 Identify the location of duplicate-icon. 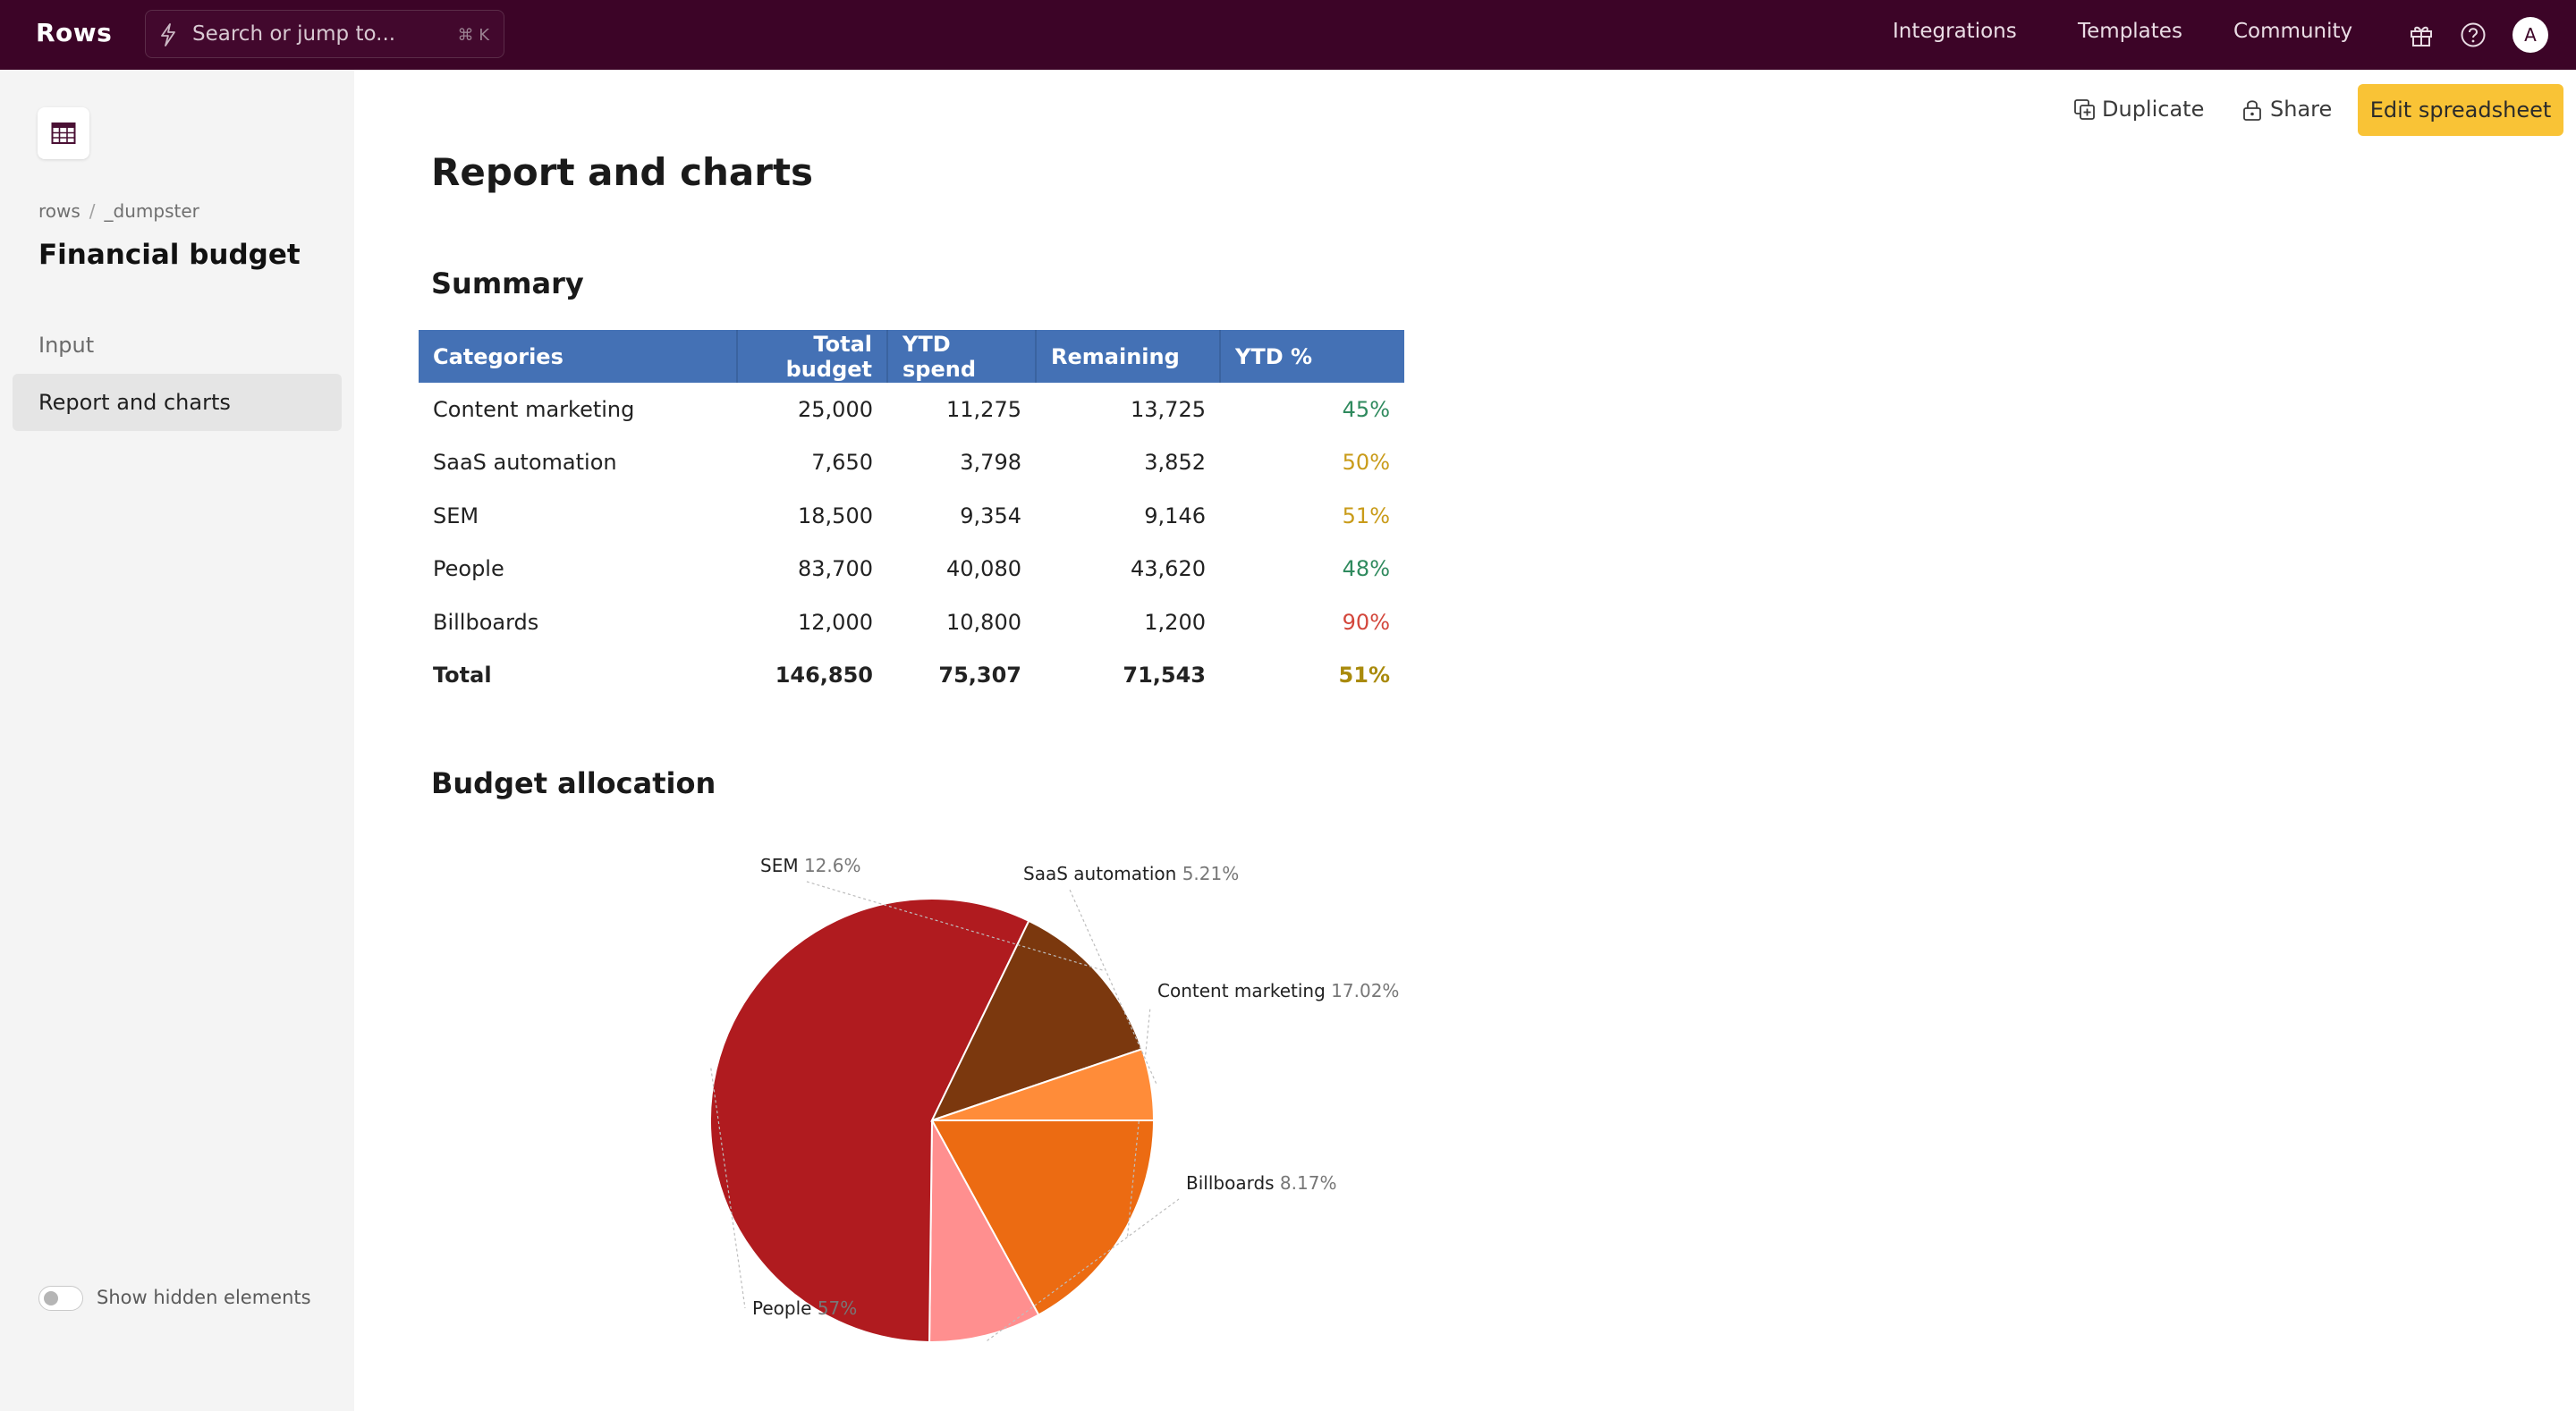
(2085, 110).